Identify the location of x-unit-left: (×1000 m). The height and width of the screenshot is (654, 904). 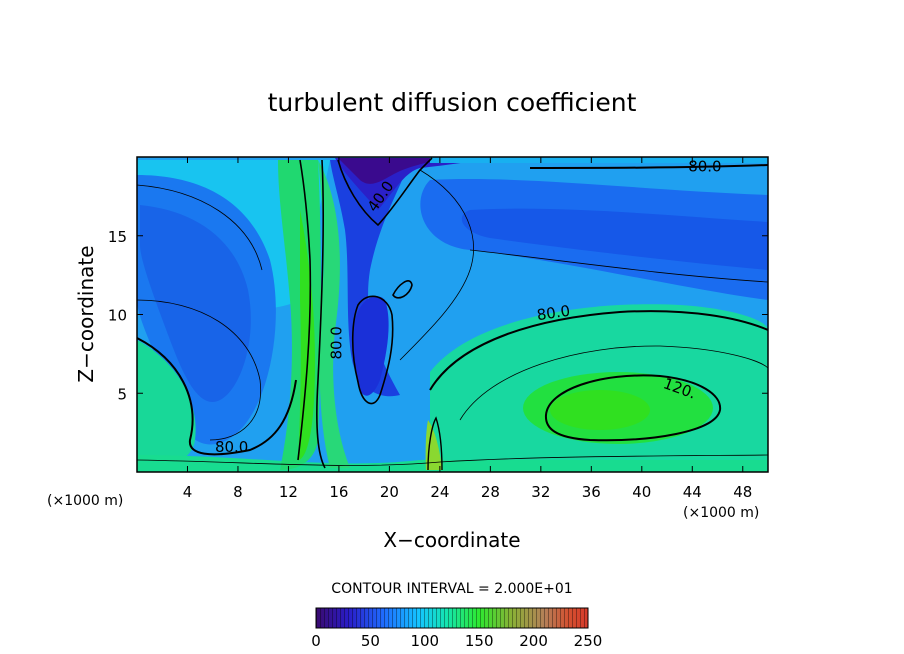
(85, 501).